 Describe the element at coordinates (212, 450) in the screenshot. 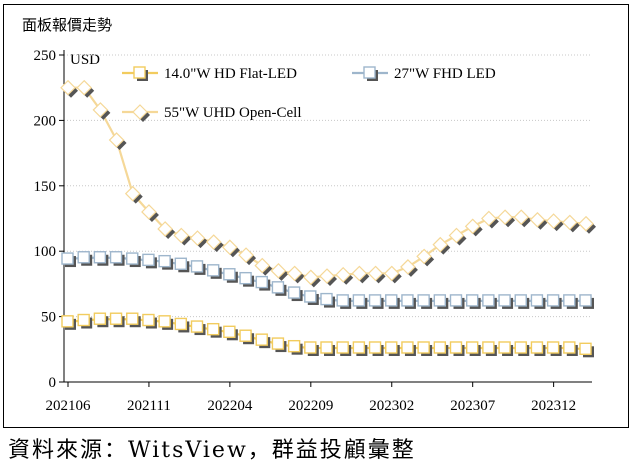

I see `source-note: 資料來源：WitsView，群益投顧彙整` at that location.